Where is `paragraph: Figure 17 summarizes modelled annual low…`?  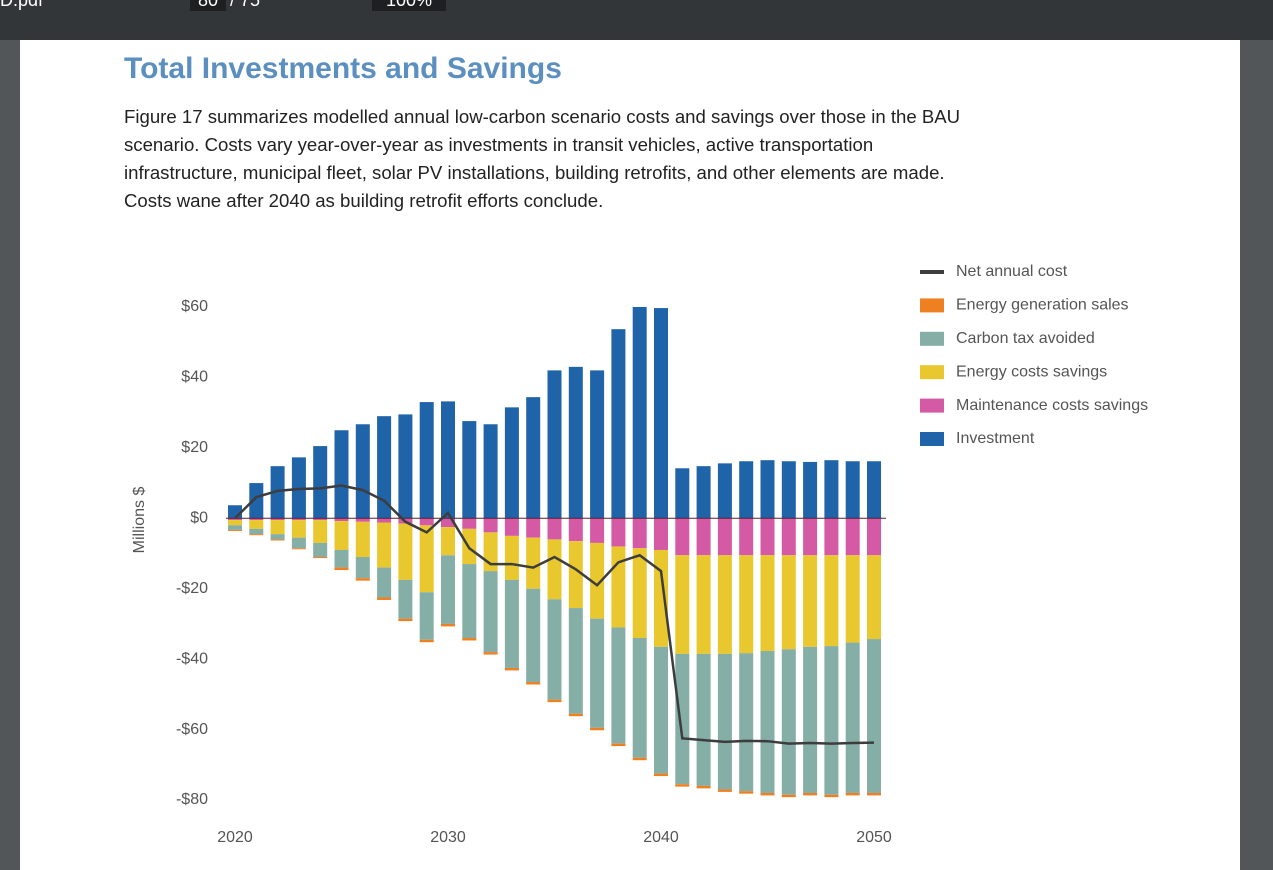
paragraph: Figure 17 summarizes modelled annual low… is located at coordinates (542, 158).